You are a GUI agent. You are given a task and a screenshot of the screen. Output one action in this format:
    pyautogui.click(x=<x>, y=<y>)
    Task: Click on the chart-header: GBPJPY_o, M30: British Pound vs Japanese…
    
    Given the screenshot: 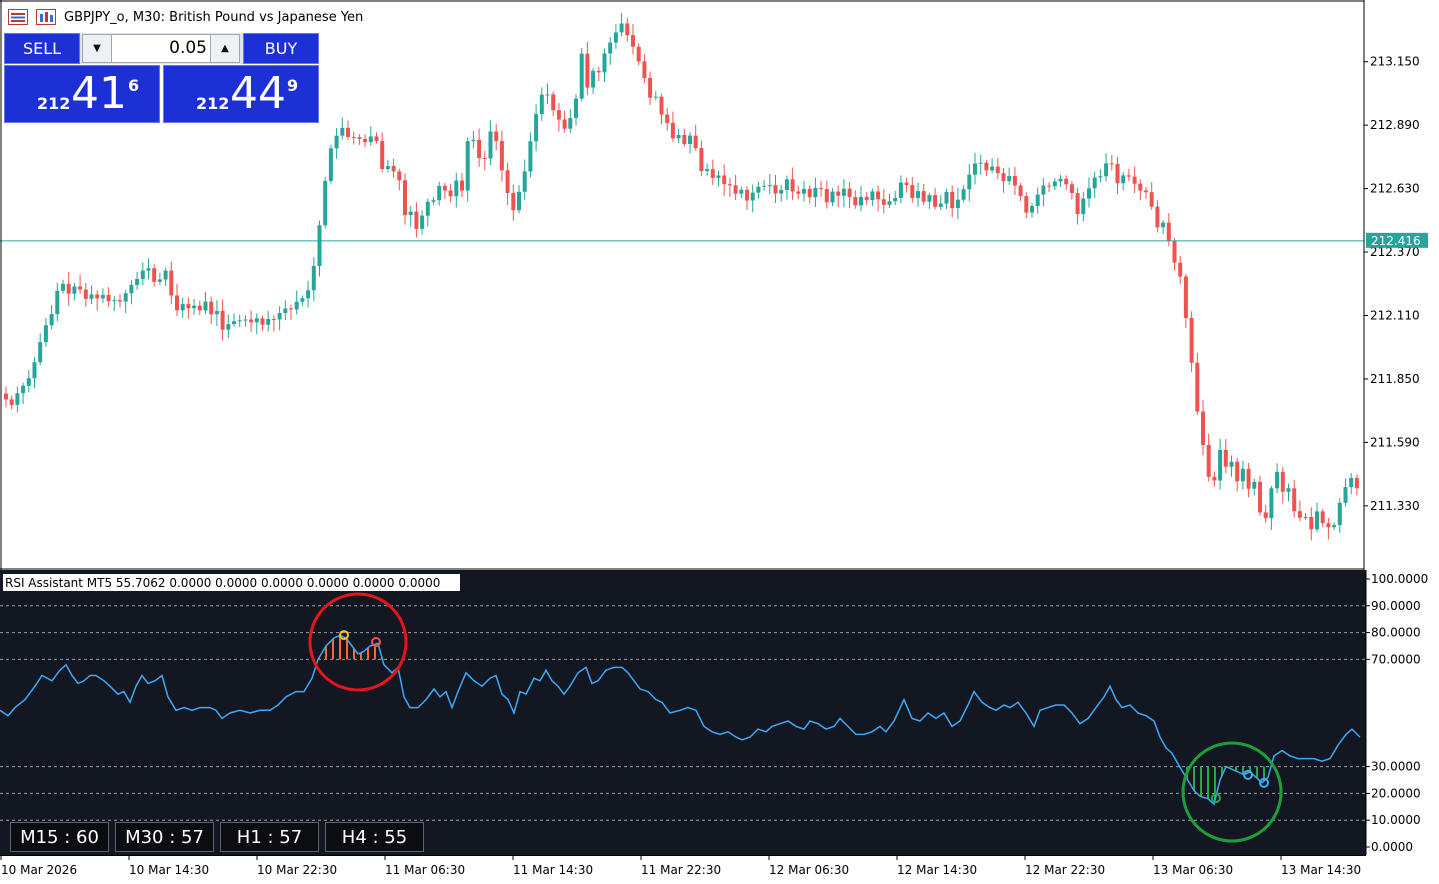 What is the action you would take?
    pyautogui.click(x=185, y=17)
    